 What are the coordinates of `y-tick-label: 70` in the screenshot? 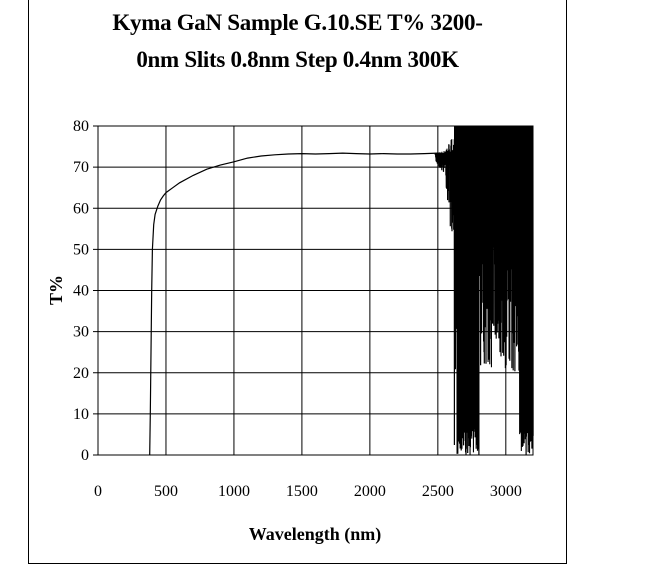 It's located at (81, 167).